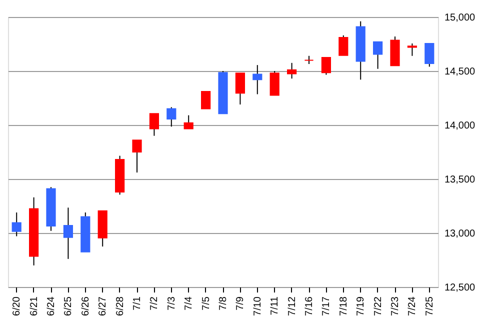 Image resolution: width=479 pixels, height=324 pixels. What do you see at coordinates (292, 306) in the screenshot?
I see `x-tick-label: 7/12` at bounding box center [292, 306].